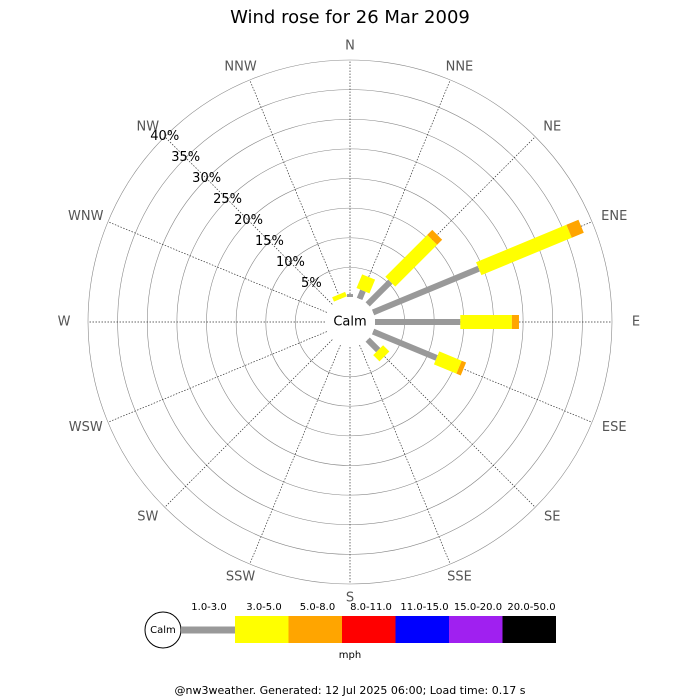 The height and width of the screenshot is (700, 700). What do you see at coordinates (311, 283) in the screenshot?
I see `r-tick-label: 5%` at bounding box center [311, 283].